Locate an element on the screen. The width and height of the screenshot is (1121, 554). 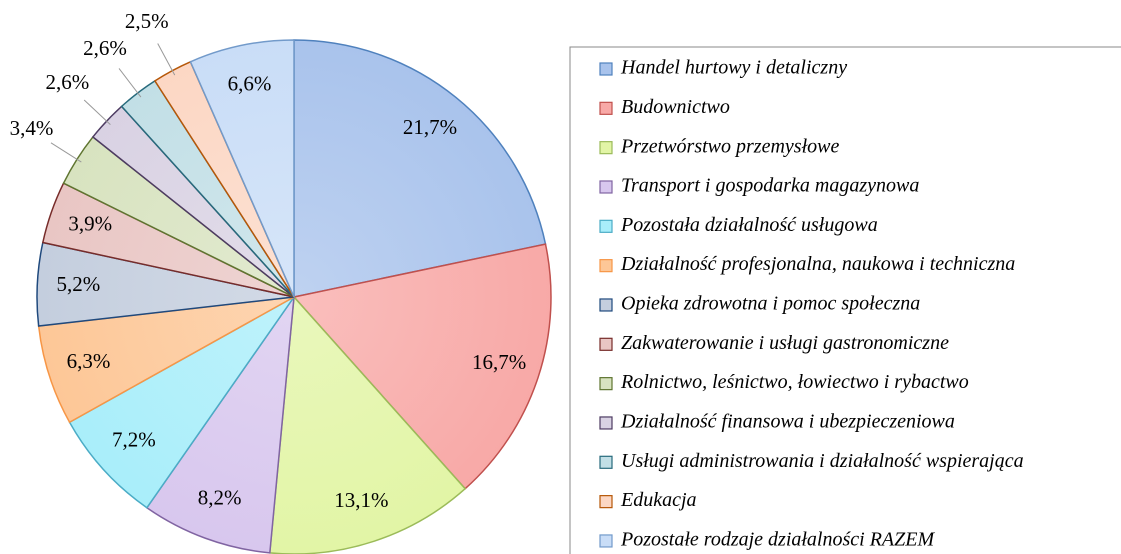
data-label: 8,2% is located at coordinates (220, 497).